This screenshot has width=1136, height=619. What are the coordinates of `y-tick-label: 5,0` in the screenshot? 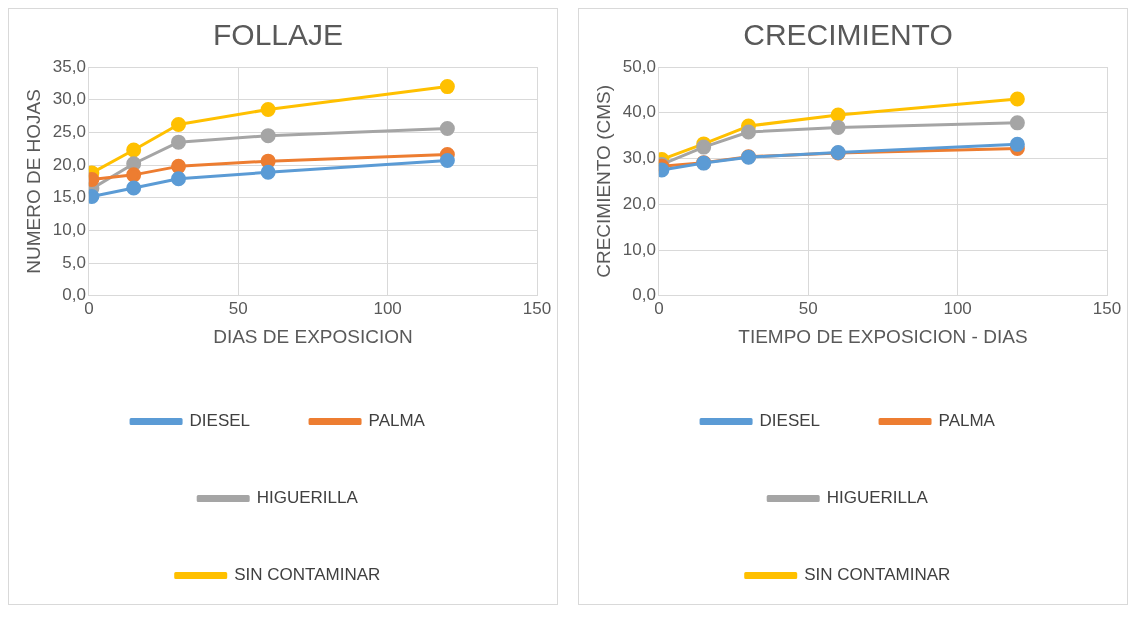 It's located at (74, 262).